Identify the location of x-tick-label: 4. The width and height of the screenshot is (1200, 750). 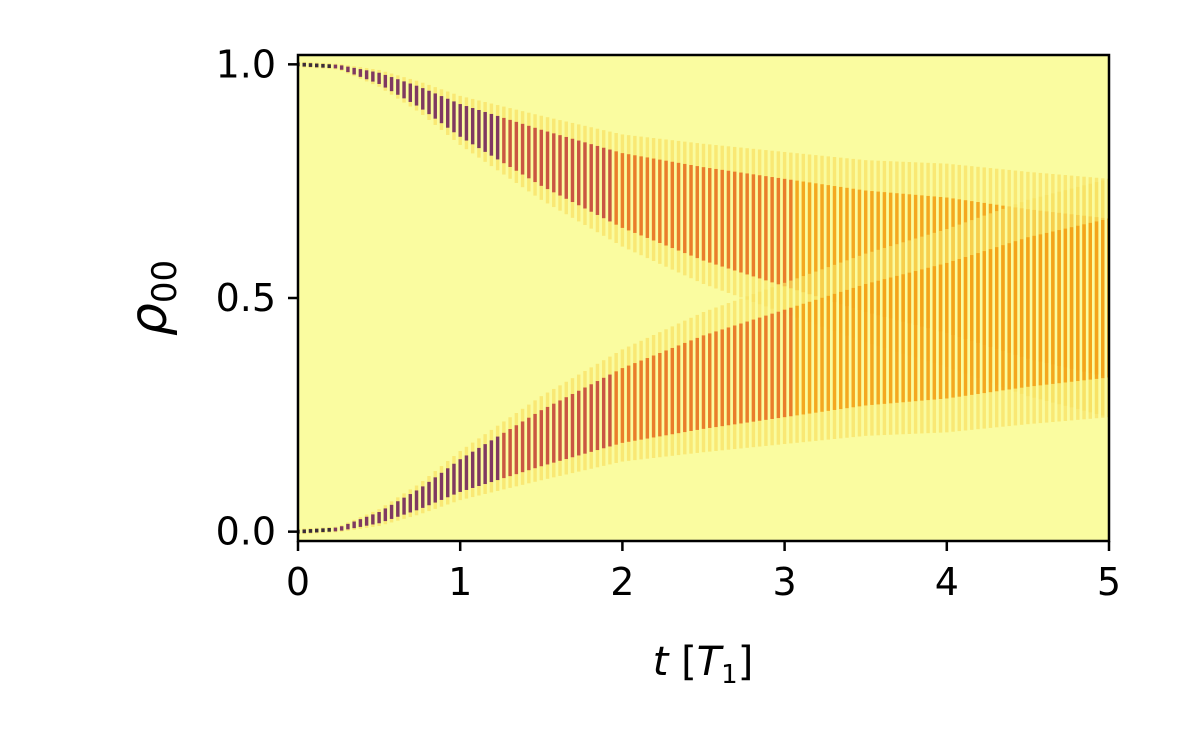
(947, 582).